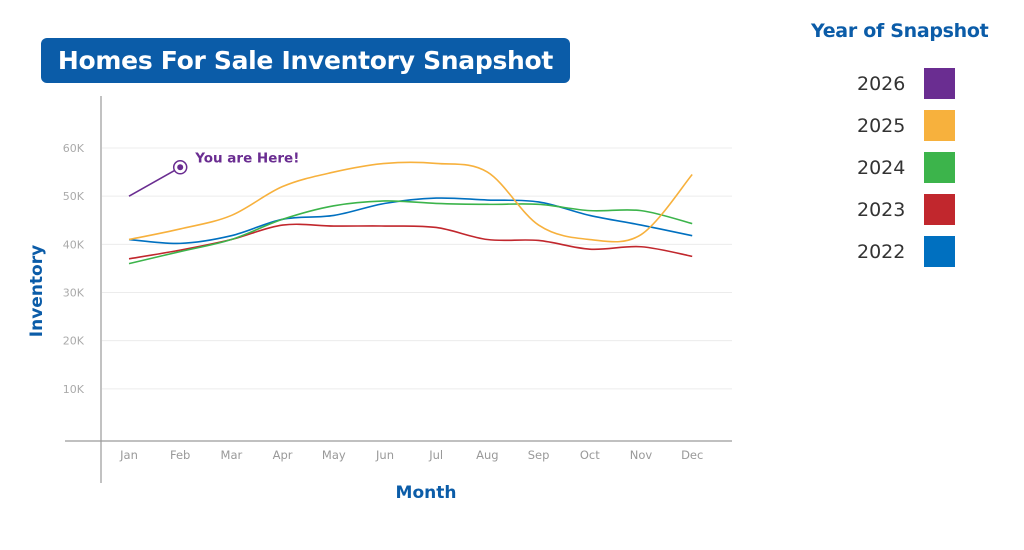  I want to click on y-tick-label: 50K, so click(74, 196).